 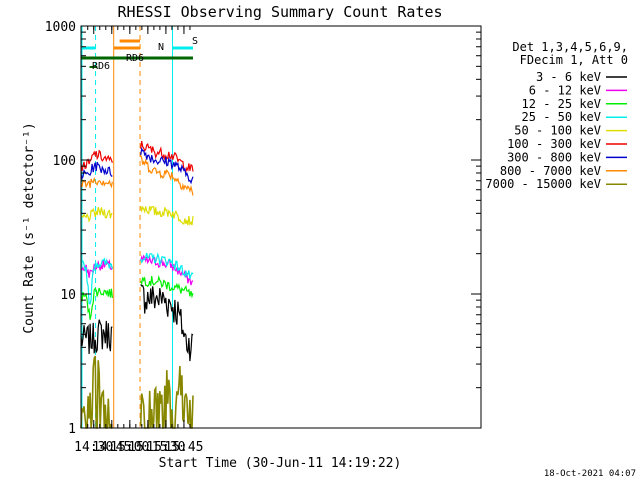 I want to click on legend-label: 12 - 25 keV, so click(x=561, y=104).